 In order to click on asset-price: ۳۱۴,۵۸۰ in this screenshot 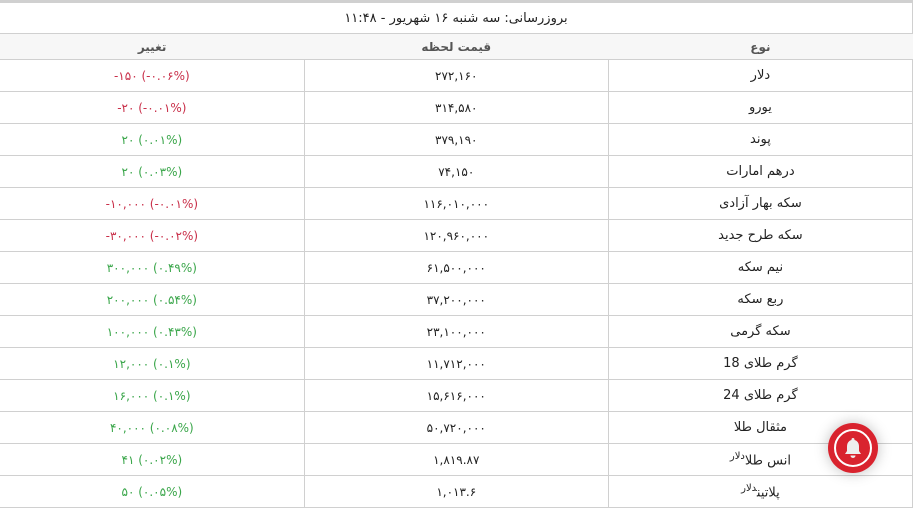, I will do `click(456, 107)`.